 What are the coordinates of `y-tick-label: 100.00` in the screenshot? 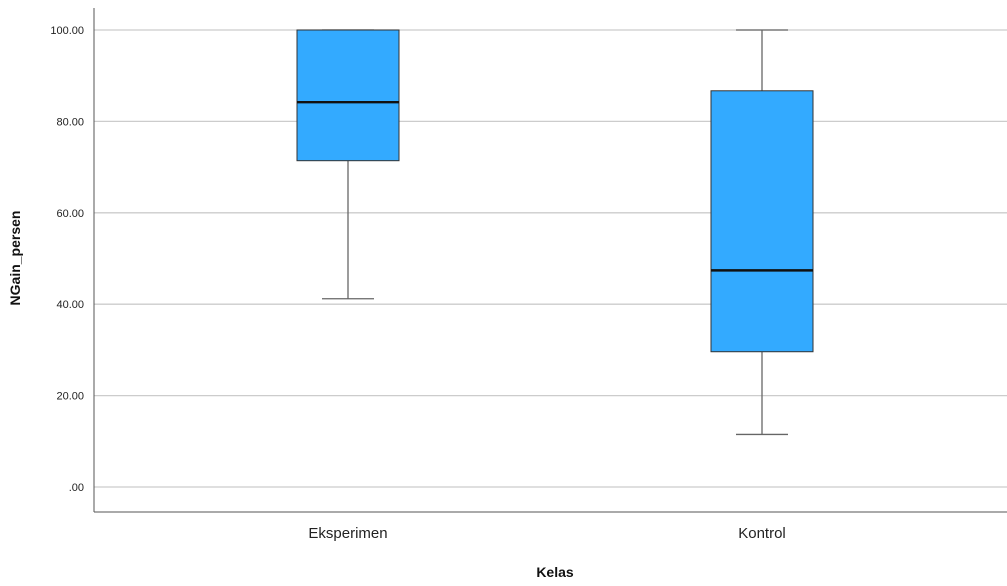 It's located at (67, 31).